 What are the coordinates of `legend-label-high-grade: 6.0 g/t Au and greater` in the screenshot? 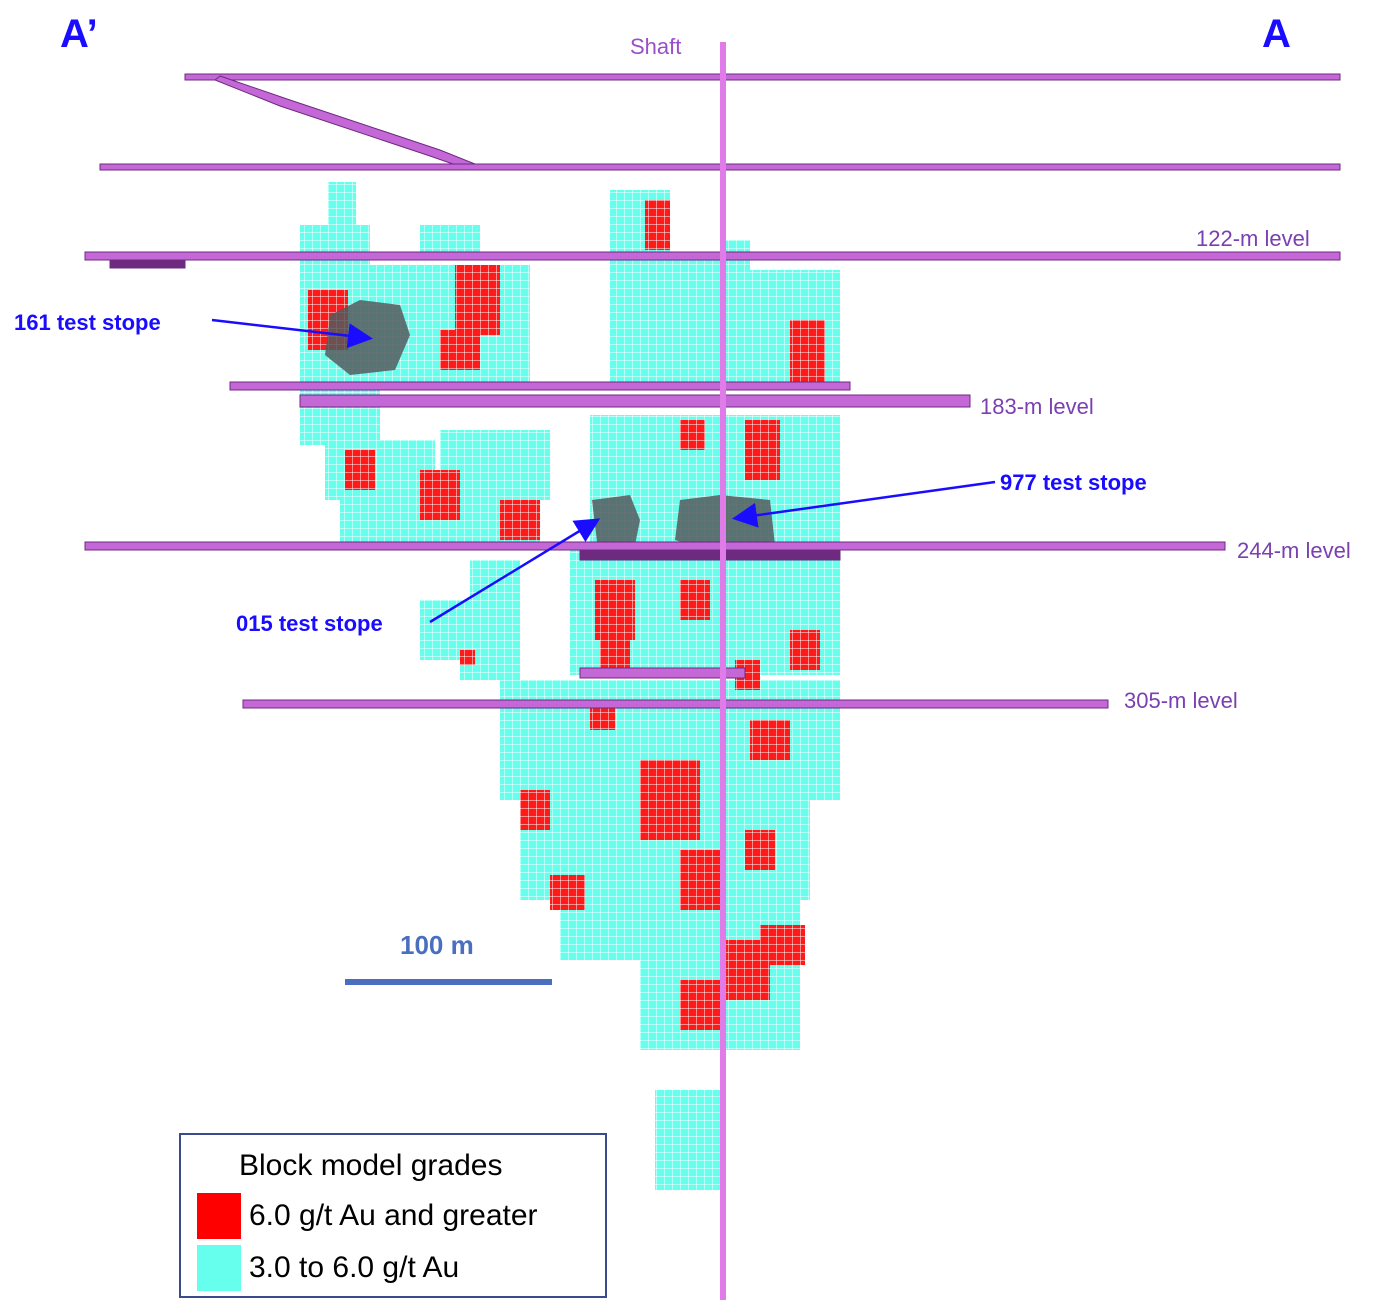 It's located at (393, 1215).